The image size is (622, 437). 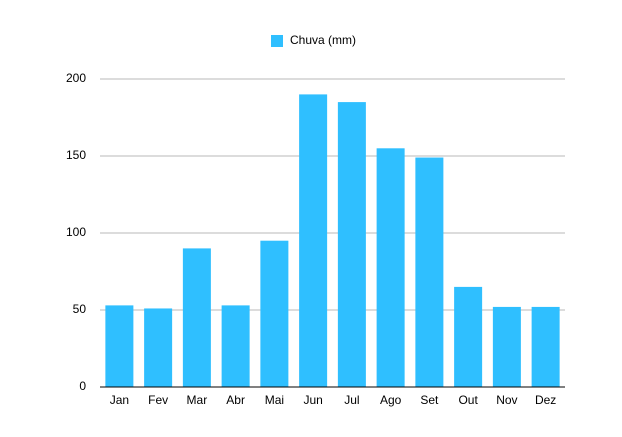 What do you see at coordinates (468, 400) in the screenshot?
I see `x-tick-label: Out` at bounding box center [468, 400].